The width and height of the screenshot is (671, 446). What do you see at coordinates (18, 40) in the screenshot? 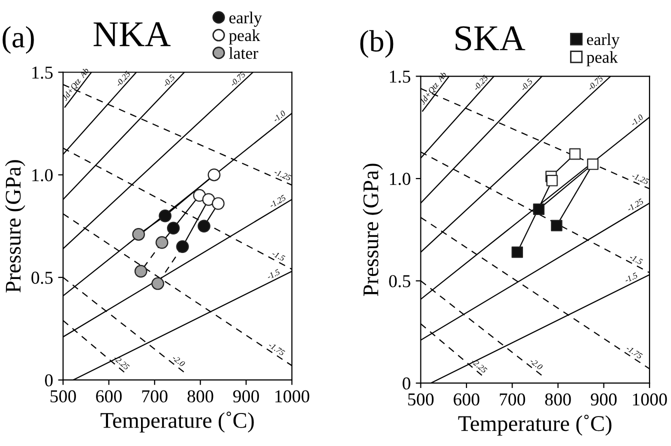
I see `text: (a)` at bounding box center [18, 40].